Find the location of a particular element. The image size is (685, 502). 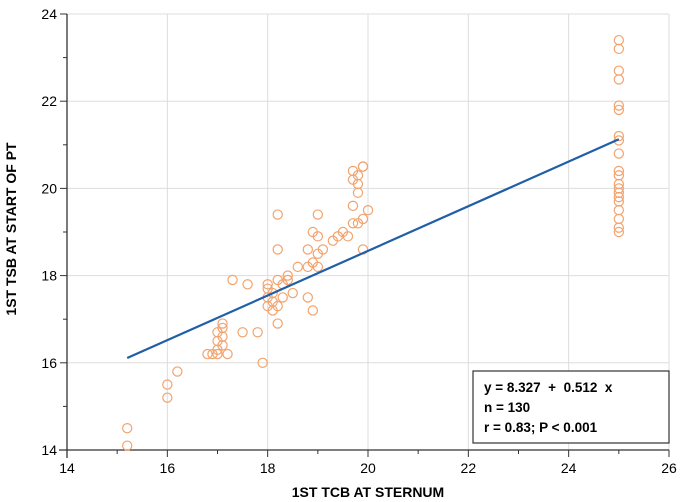

x-tick-label: 14 is located at coordinates (67, 468).